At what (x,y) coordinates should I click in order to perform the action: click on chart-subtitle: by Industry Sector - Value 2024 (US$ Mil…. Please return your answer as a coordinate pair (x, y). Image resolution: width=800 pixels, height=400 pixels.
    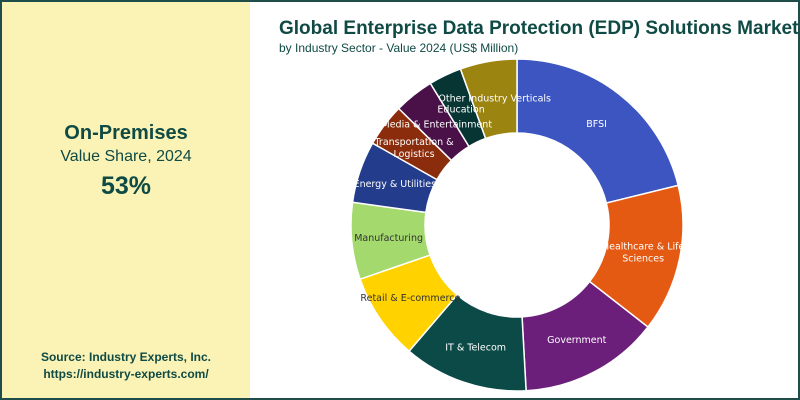
    Looking at the image, I should click on (399, 48).